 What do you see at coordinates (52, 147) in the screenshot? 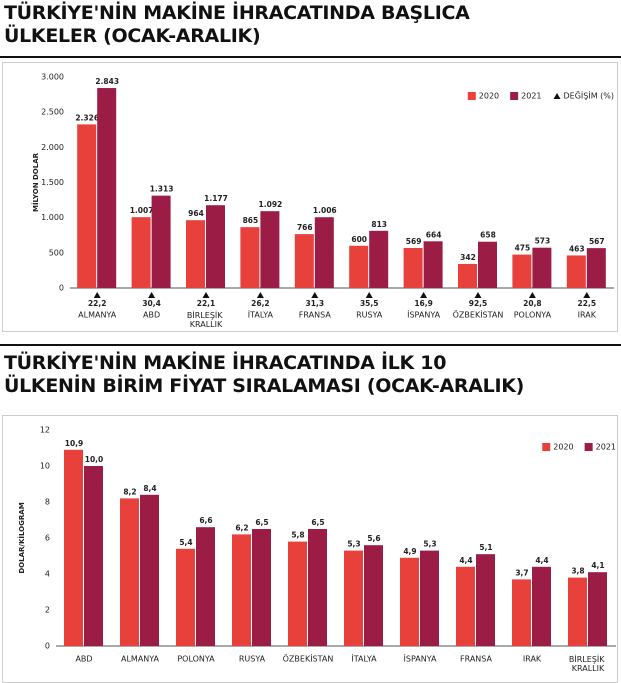
I see `y-tick-label: 2.000` at bounding box center [52, 147].